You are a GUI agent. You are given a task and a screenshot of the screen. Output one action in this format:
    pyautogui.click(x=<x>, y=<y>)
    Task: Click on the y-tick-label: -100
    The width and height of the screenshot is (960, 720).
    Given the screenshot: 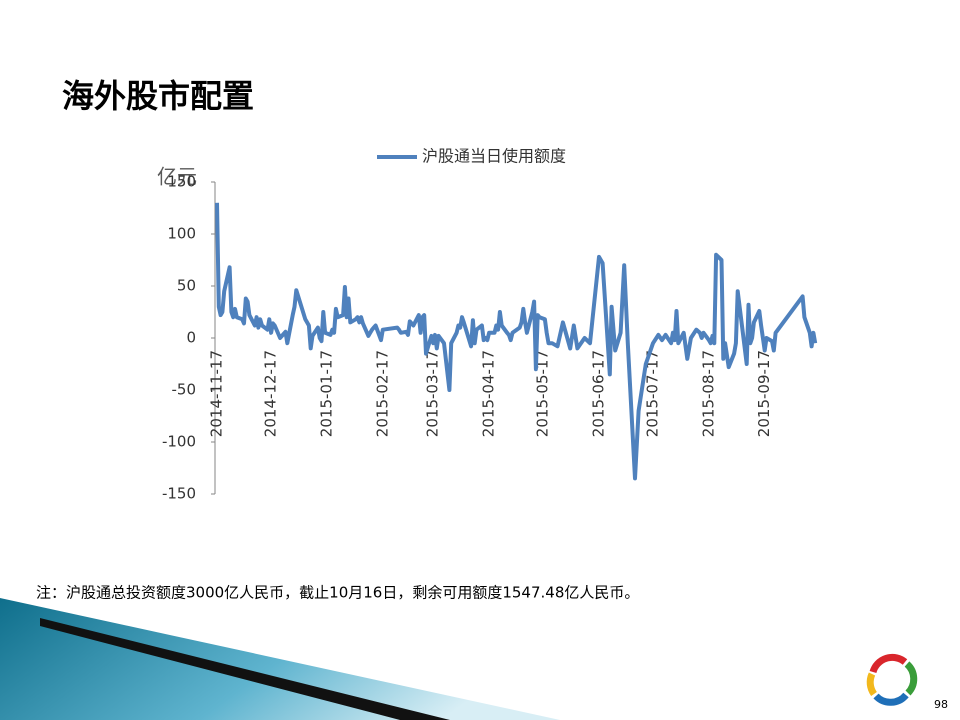 What is the action you would take?
    pyautogui.click(x=179, y=442)
    